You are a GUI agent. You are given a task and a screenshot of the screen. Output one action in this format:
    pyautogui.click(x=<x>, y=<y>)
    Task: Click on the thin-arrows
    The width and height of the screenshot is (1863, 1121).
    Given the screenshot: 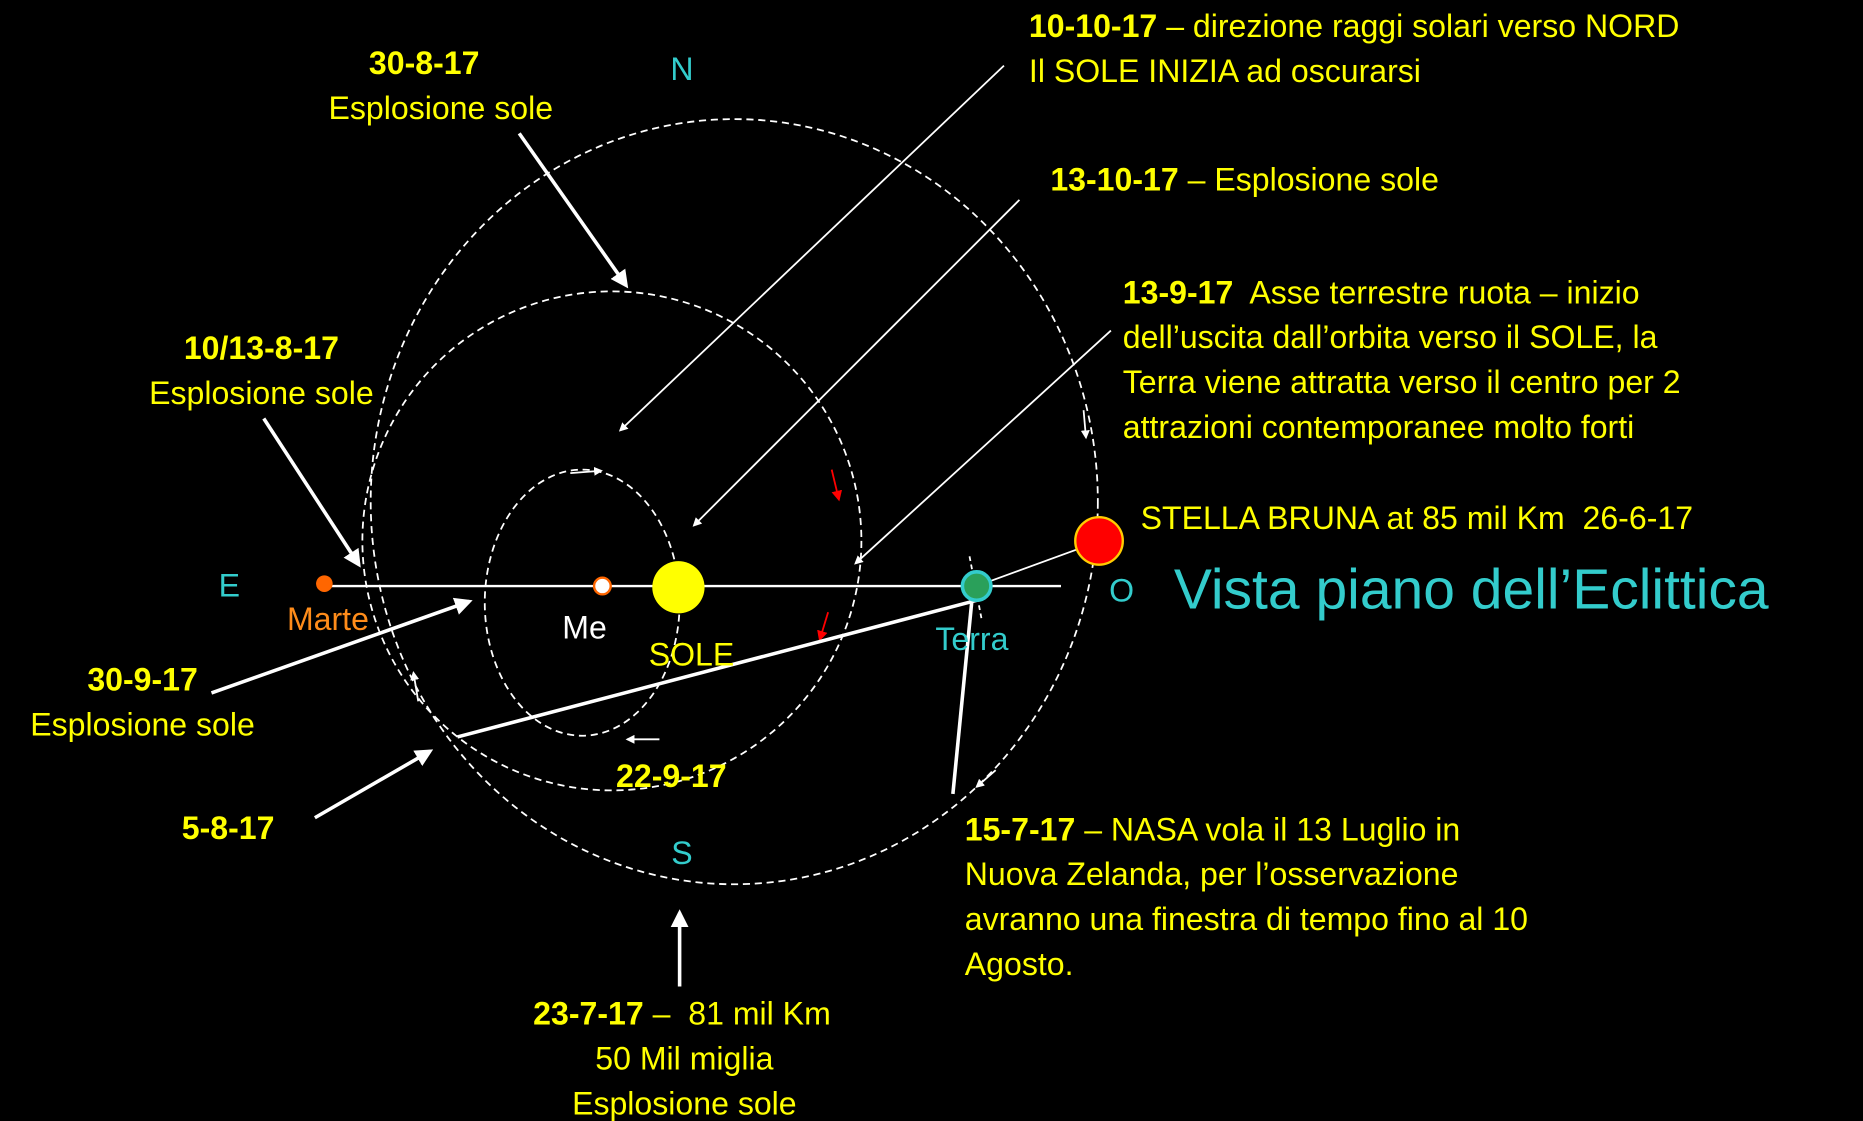 What is the action you would take?
    pyautogui.click(x=865, y=341)
    